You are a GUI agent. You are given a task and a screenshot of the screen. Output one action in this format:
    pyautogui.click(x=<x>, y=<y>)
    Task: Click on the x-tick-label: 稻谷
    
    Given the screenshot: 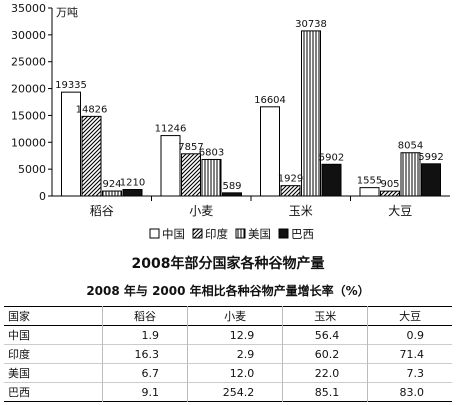 What is the action you would take?
    pyautogui.click(x=102, y=211)
    